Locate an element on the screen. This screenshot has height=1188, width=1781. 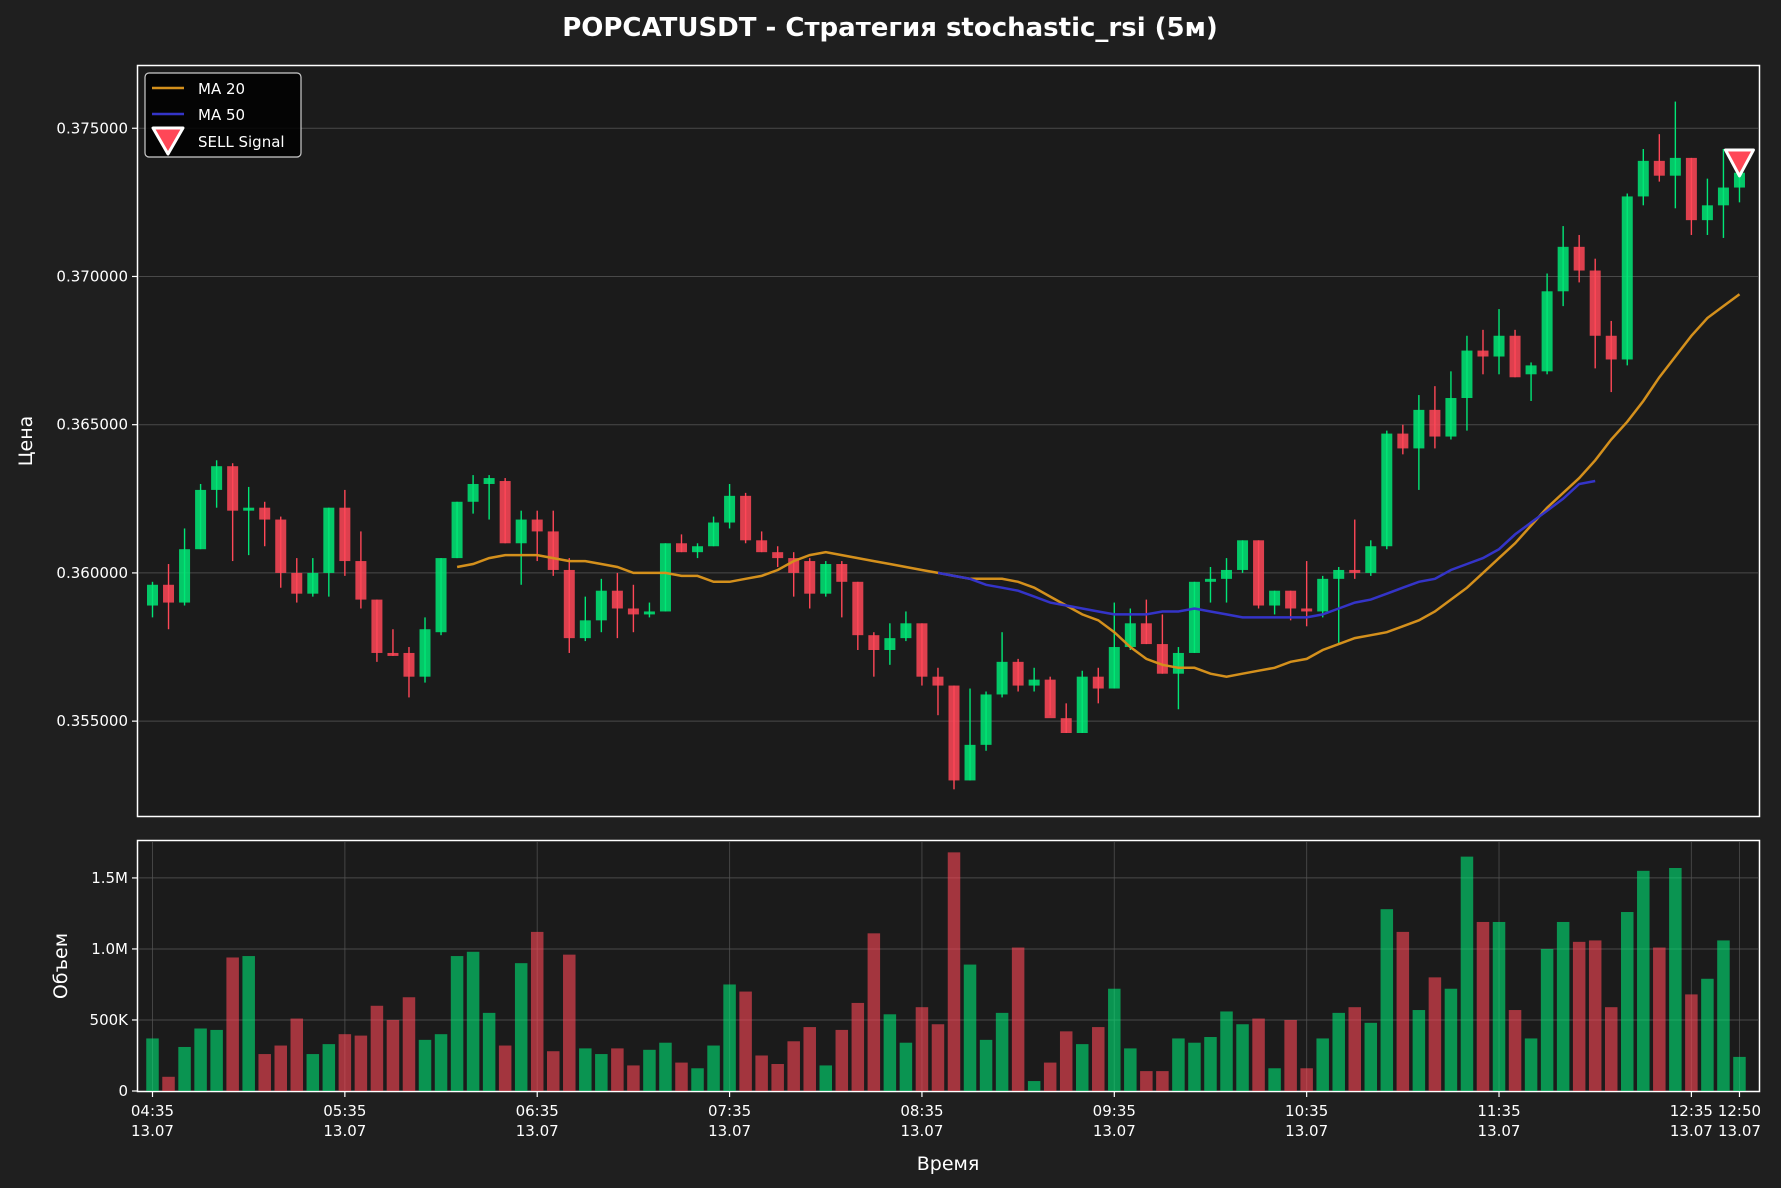
sell-signal-marker is located at coordinates (1739, 163).